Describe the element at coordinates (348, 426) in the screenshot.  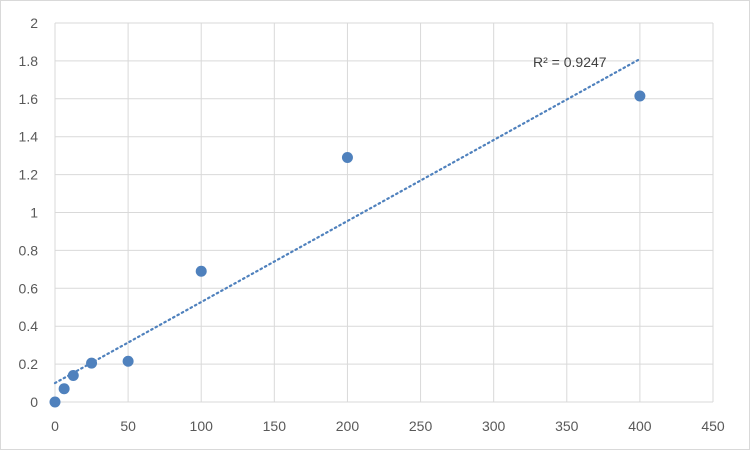
I see `x-tick-label: 200` at that location.